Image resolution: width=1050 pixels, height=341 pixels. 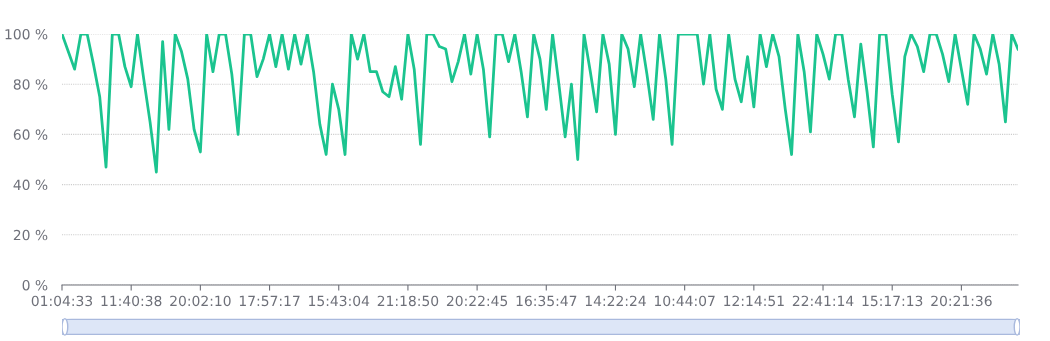 I want to click on x-tick-label: 10:44:07, so click(x=684, y=301).